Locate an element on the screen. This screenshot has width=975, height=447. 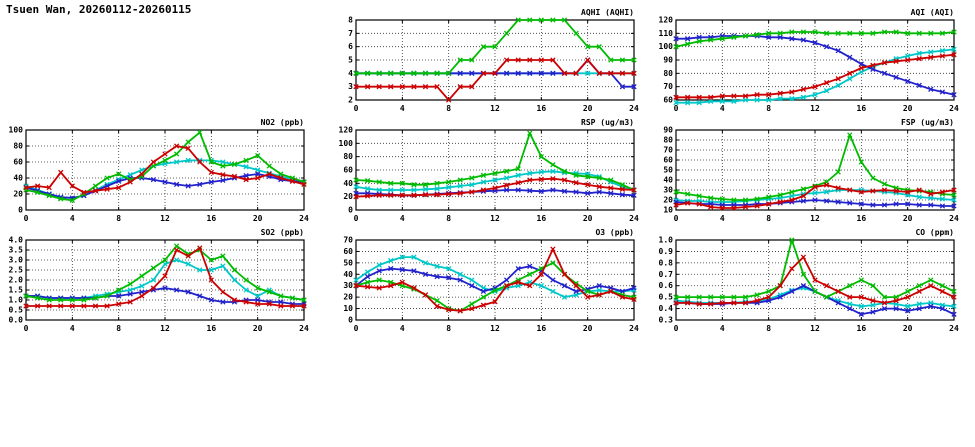
svg-text: 50 is located at coordinates (668, 170).